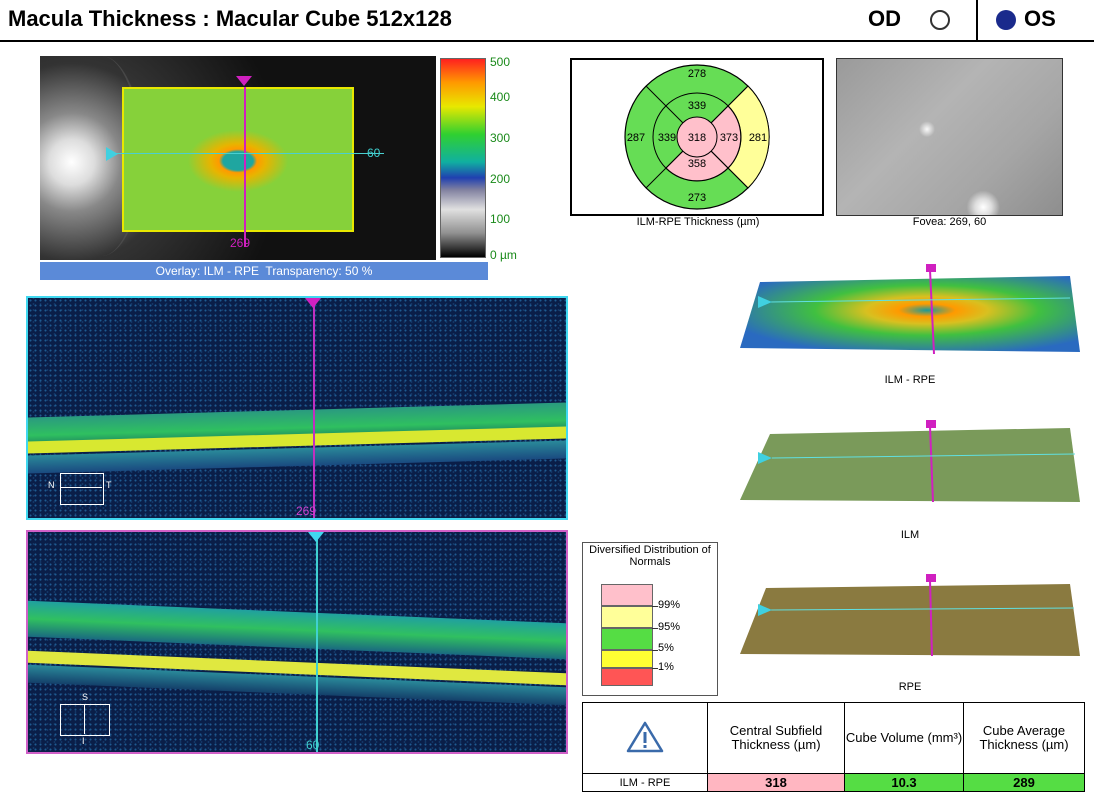  What do you see at coordinates (977, 20) in the screenshot?
I see `eye-divider` at bounding box center [977, 20].